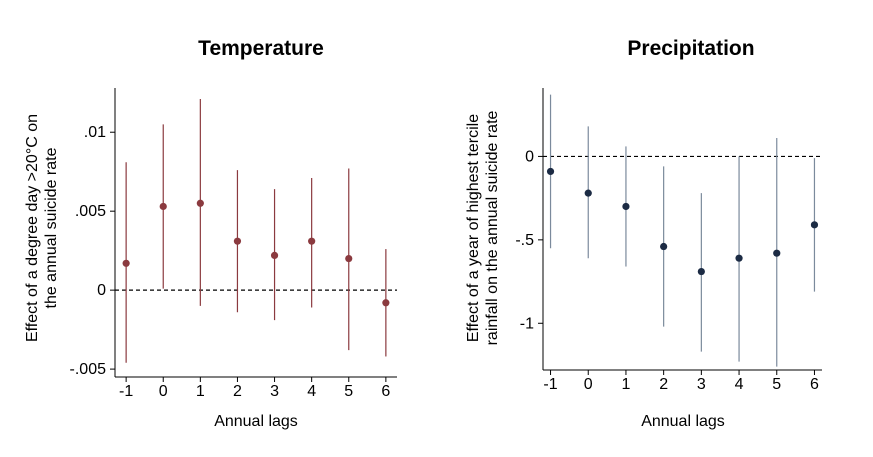 The height and width of the screenshot is (457, 873). Describe the element at coordinates (739, 384) in the screenshot. I see `x-tick-label-precipitation: 4` at that location.